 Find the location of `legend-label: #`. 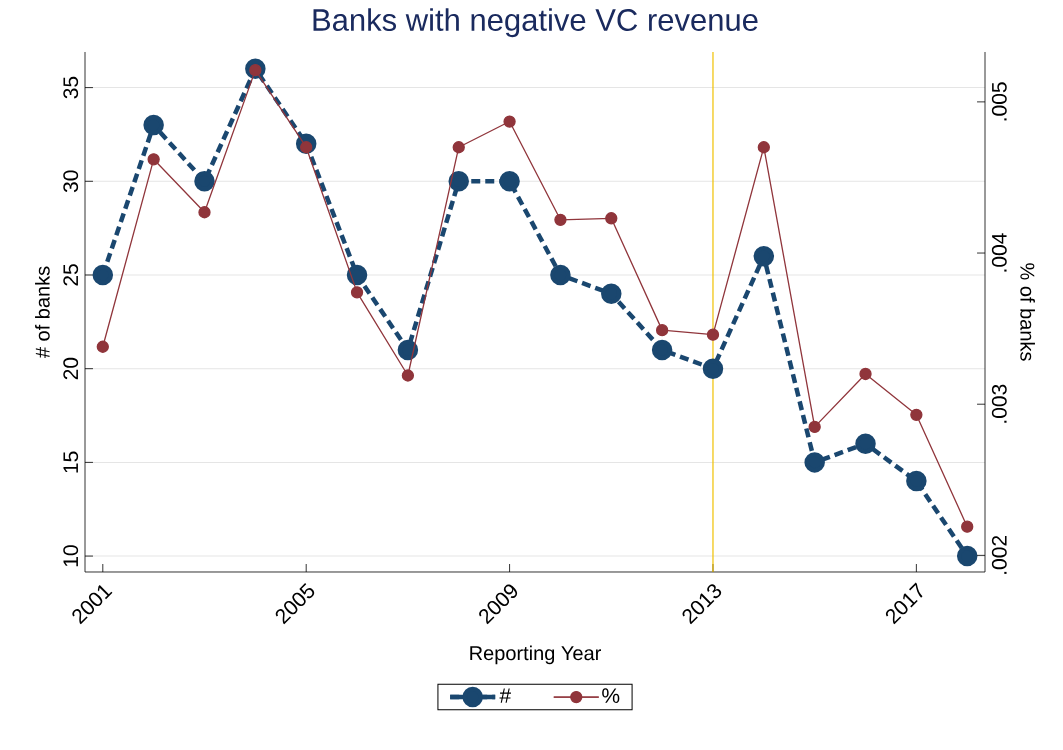

legend-label: # is located at coordinates (505, 695).